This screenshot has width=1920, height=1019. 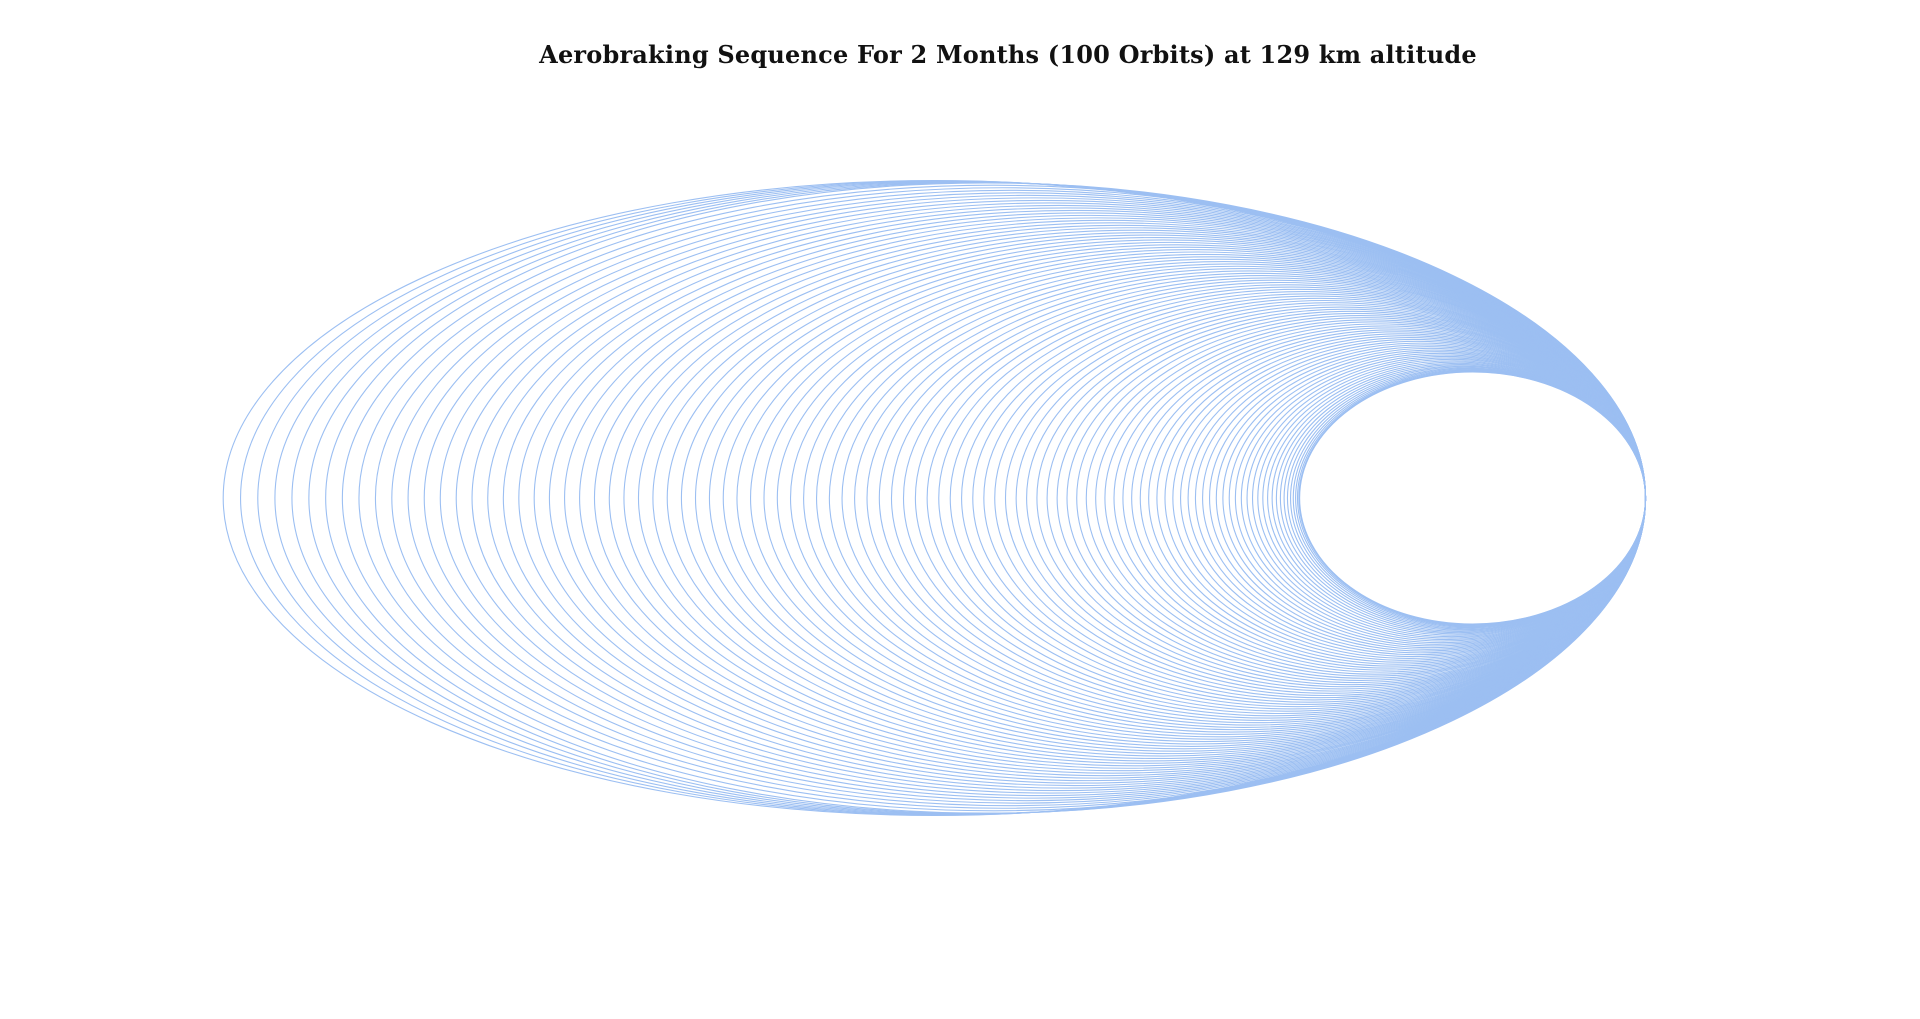 I want to click on orbit-path, so click(x=1473, y=498).